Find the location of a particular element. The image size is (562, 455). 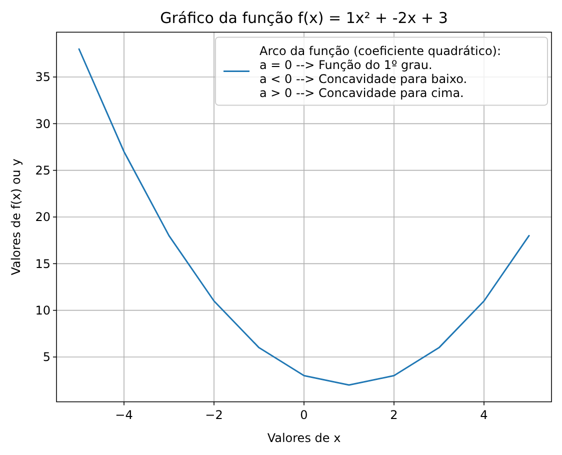

y-axis-title: Valores de f(x) ou y is located at coordinates (16, 217).